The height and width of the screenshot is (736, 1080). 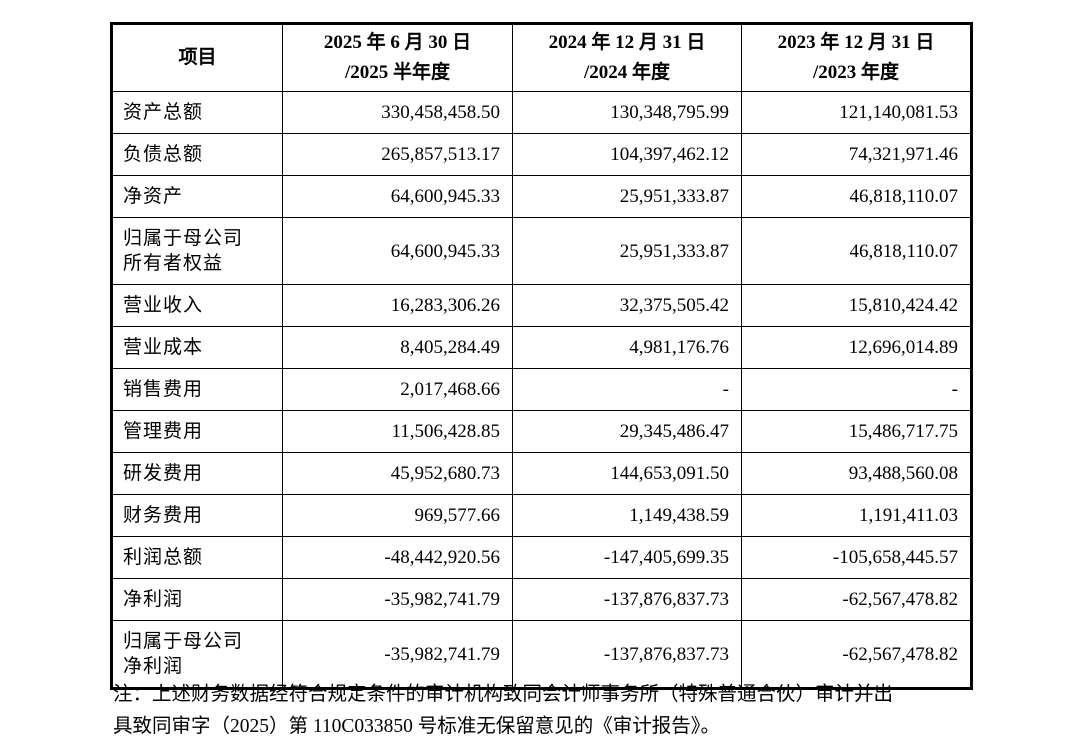 What do you see at coordinates (856, 347) in the screenshot?
I see `cell-value: 12,696,014.89` at bounding box center [856, 347].